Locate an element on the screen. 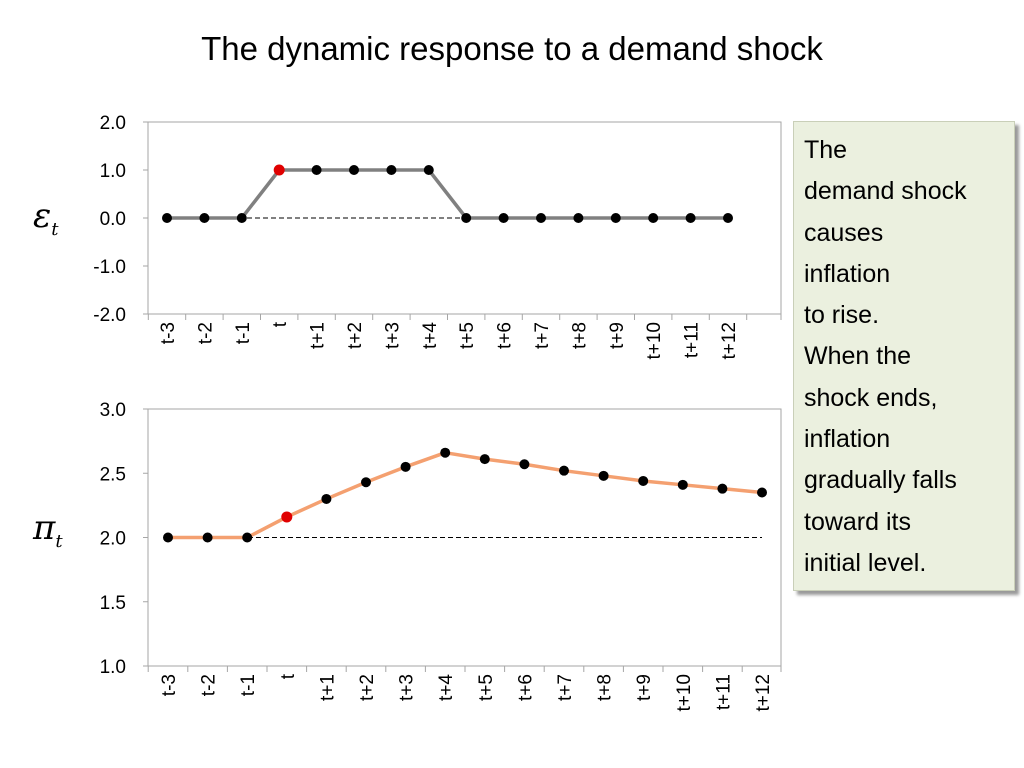 The width and height of the screenshot is (1024, 768). note-line: initial level. is located at coordinates (865, 562).